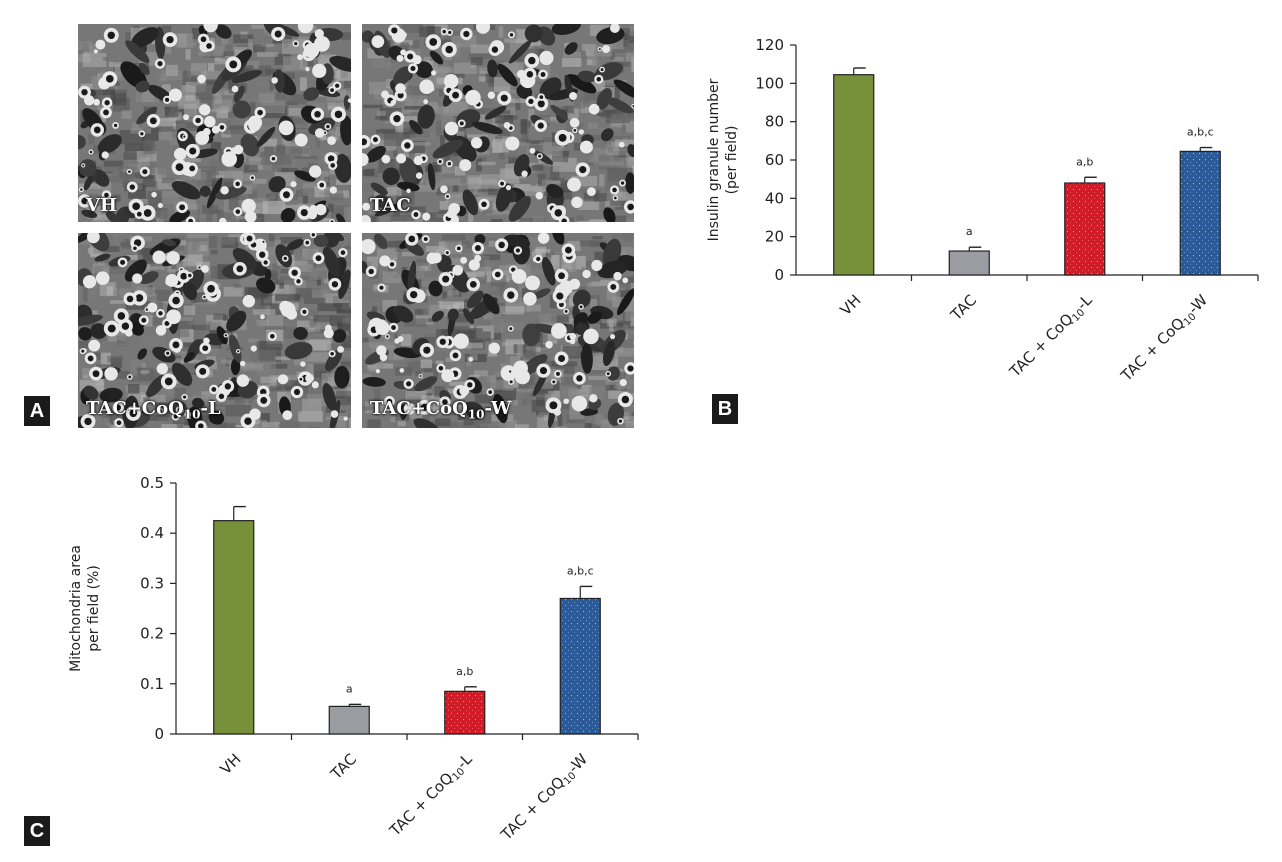 This screenshot has width=1282, height=862. Describe the element at coordinates (153, 410) in the screenshot. I see `micrograph-label: TAC+CoQ10-L` at that location.